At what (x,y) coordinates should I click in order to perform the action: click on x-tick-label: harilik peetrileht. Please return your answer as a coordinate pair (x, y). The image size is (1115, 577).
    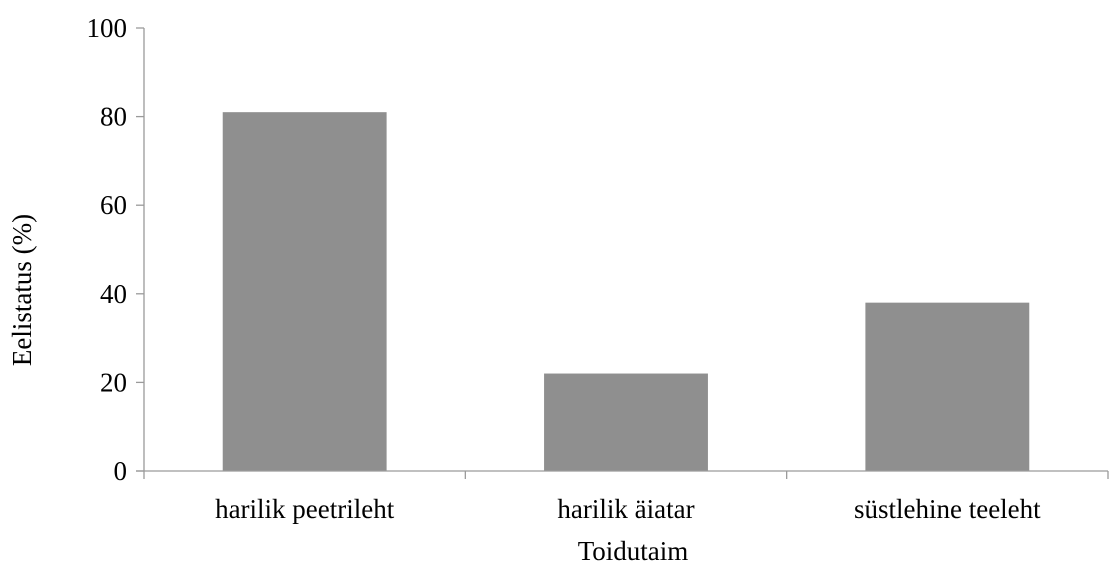
    Looking at the image, I should click on (305, 509).